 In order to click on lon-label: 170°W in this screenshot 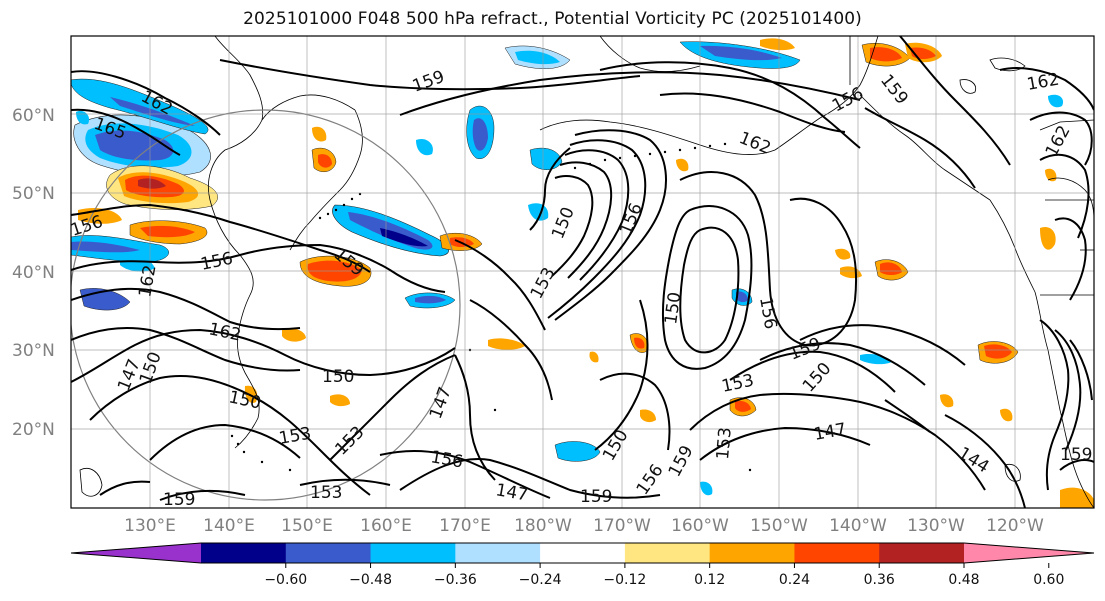, I will do `click(622, 526)`.